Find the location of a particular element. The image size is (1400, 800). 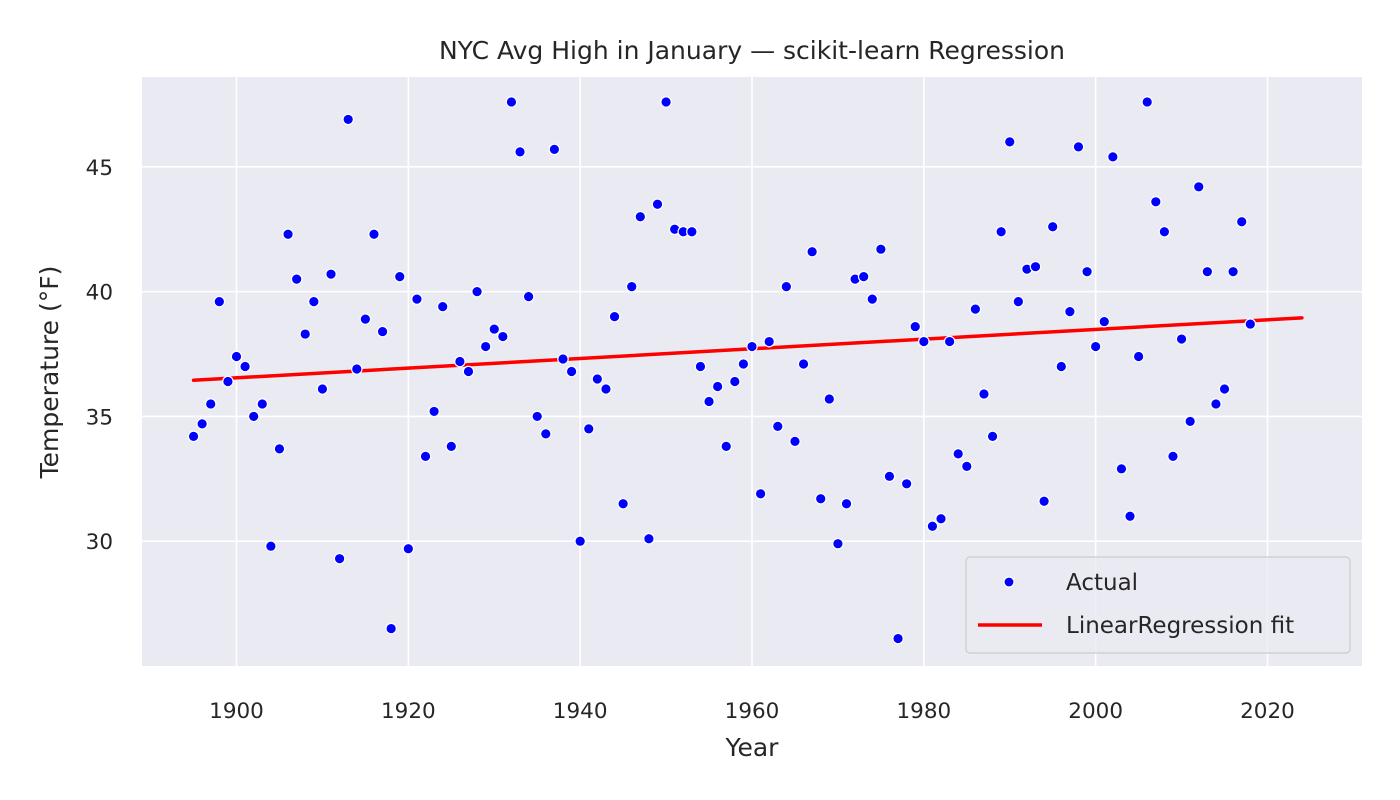

legend-label-actual: Actual is located at coordinates (1102, 583).